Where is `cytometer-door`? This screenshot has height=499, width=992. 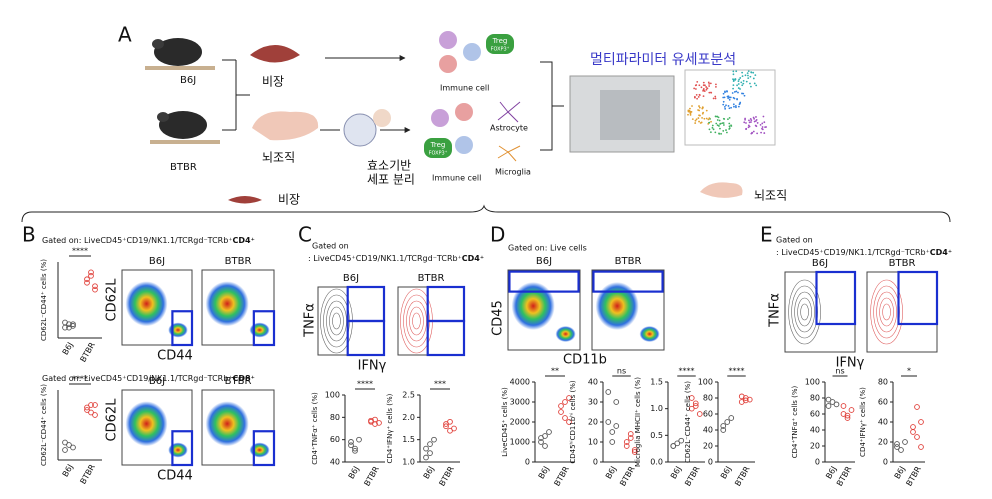
cytometer-door is located at coordinates (630, 115).